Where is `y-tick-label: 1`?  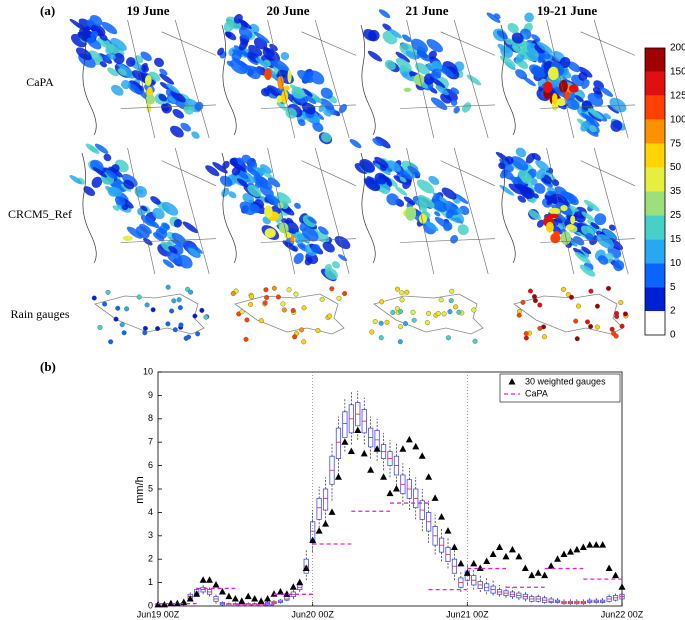
y-tick-label: 1 is located at coordinates (150, 582).